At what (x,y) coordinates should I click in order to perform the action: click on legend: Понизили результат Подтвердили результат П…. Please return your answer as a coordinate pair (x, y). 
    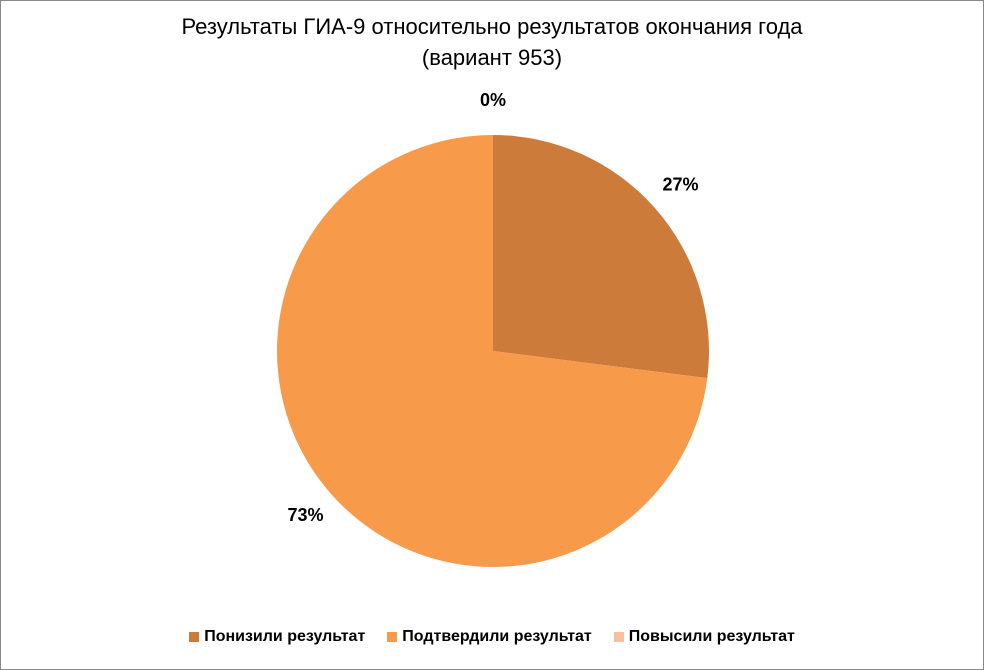
    Looking at the image, I should click on (492, 637).